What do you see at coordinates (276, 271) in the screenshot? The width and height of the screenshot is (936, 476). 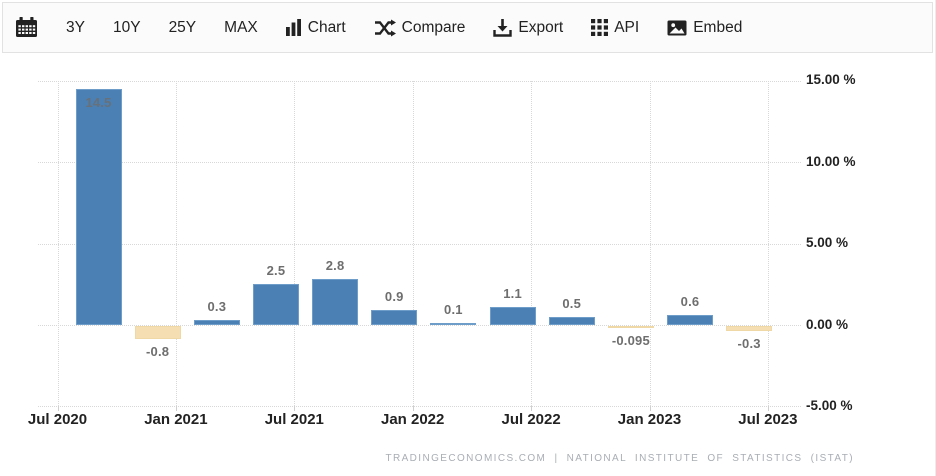 I see `bar-value-label: 2.5` at bounding box center [276, 271].